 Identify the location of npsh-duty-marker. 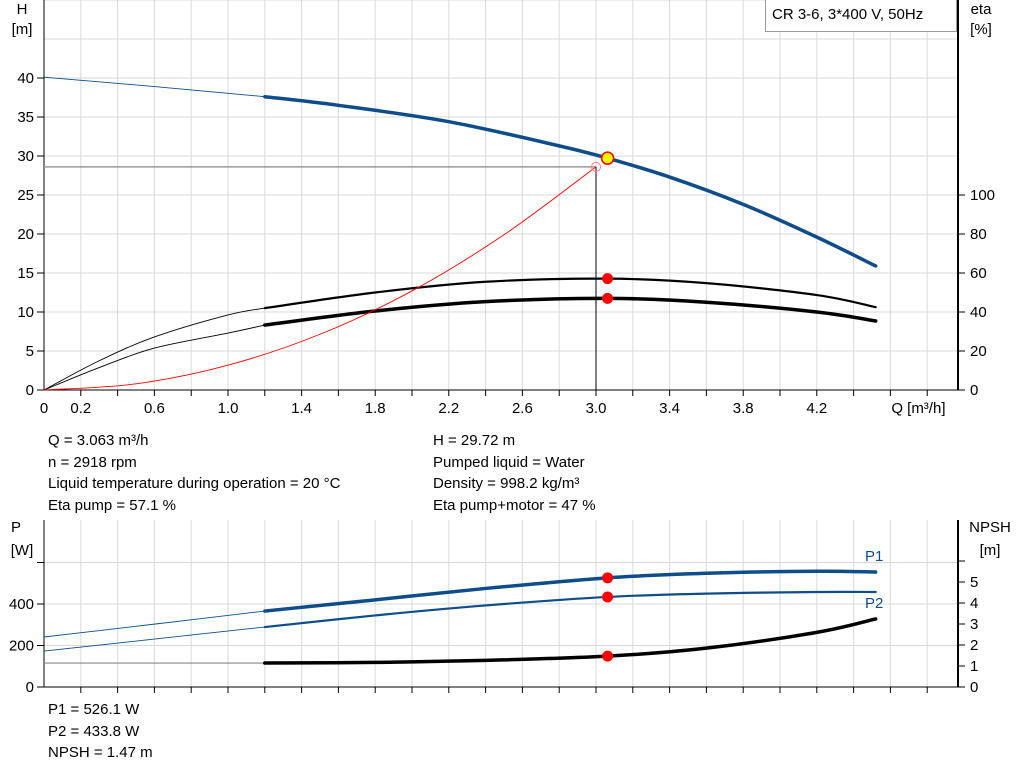
(608, 656).